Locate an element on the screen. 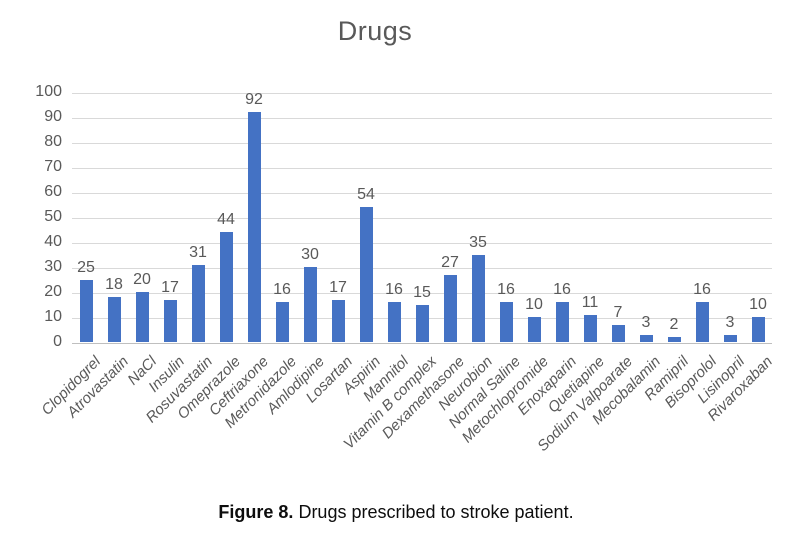 The height and width of the screenshot is (538, 793). y-axis-tick-label: 20 is located at coordinates (53, 291).